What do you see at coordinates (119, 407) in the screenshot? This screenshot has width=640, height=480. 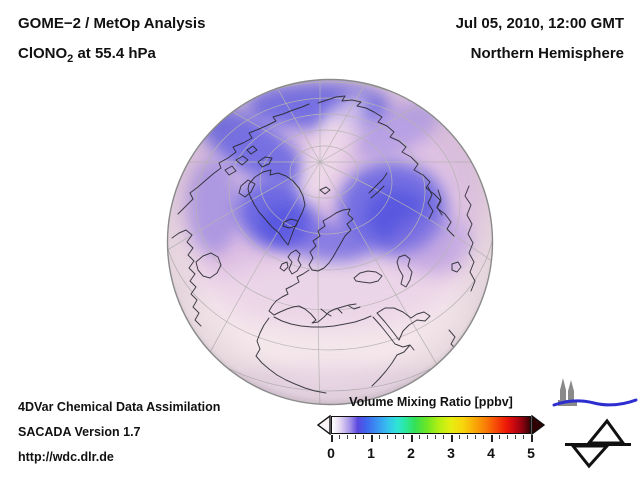 I see `credit-assimilation: 4DVar Chemical Data Assimilation` at bounding box center [119, 407].